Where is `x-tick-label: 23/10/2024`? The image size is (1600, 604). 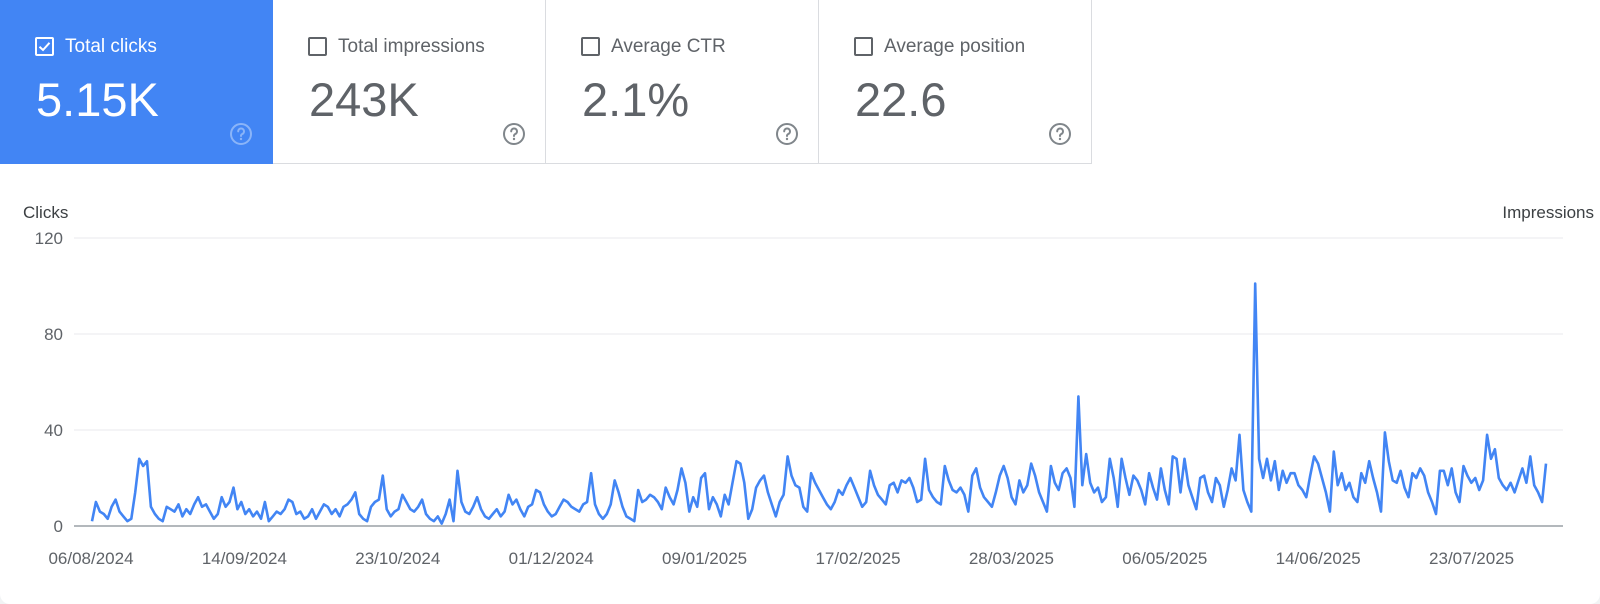
x-tick-label: 23/10/2024 is located at coordinates (397, 558).